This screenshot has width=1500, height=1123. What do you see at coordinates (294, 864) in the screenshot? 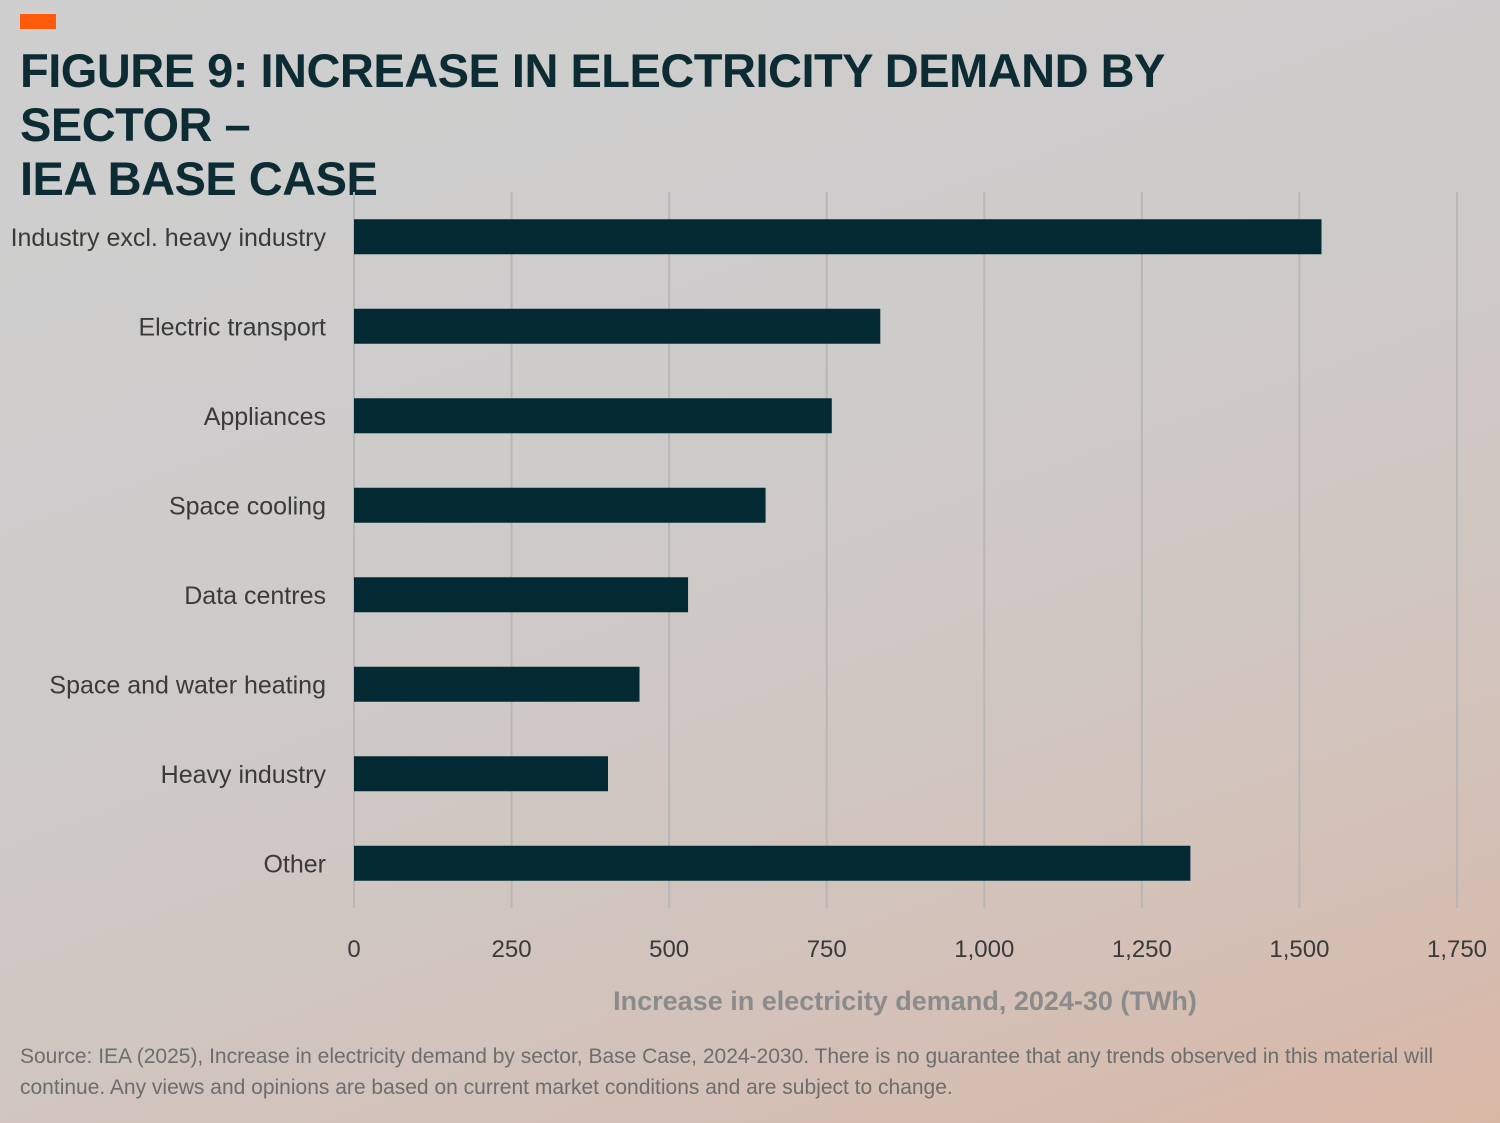
I see `category-label: Other` at bounding box center [294, 864].